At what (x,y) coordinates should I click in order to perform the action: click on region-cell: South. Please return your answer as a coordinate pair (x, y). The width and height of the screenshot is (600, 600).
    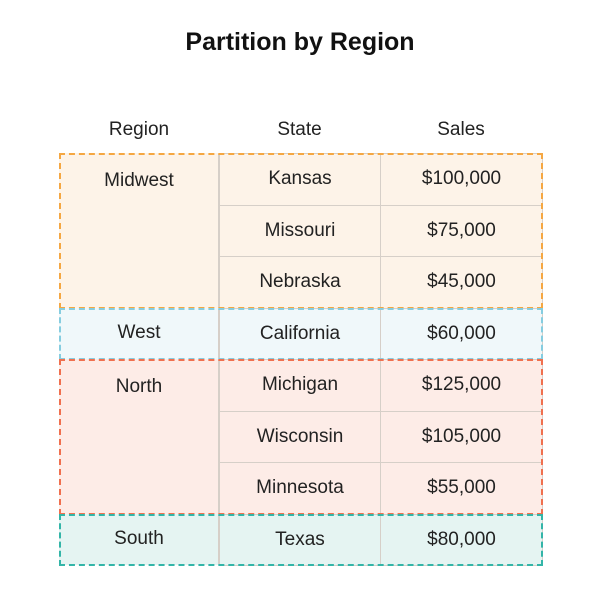
    Looking at the image, I should click on (139, 539).